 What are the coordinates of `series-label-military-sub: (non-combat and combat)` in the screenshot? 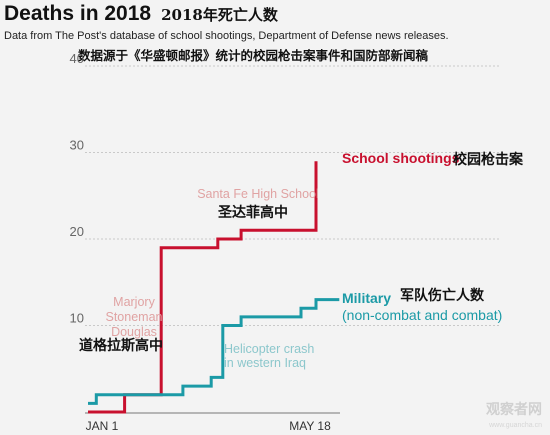 It's located at (422, 315).